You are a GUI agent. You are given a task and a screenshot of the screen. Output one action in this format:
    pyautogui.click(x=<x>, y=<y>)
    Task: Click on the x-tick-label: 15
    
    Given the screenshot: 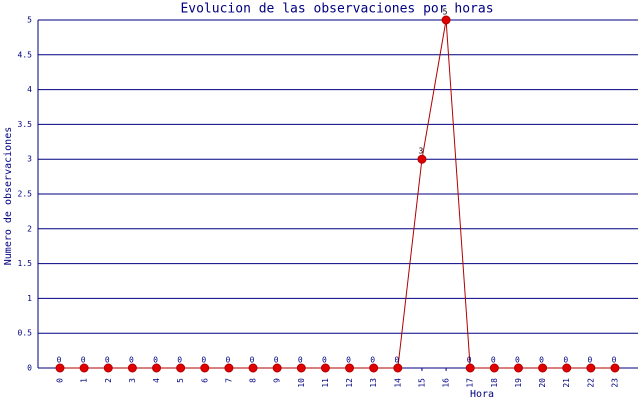 What is the action you would take?
    pyautogui.click(x=421, y=383)
    